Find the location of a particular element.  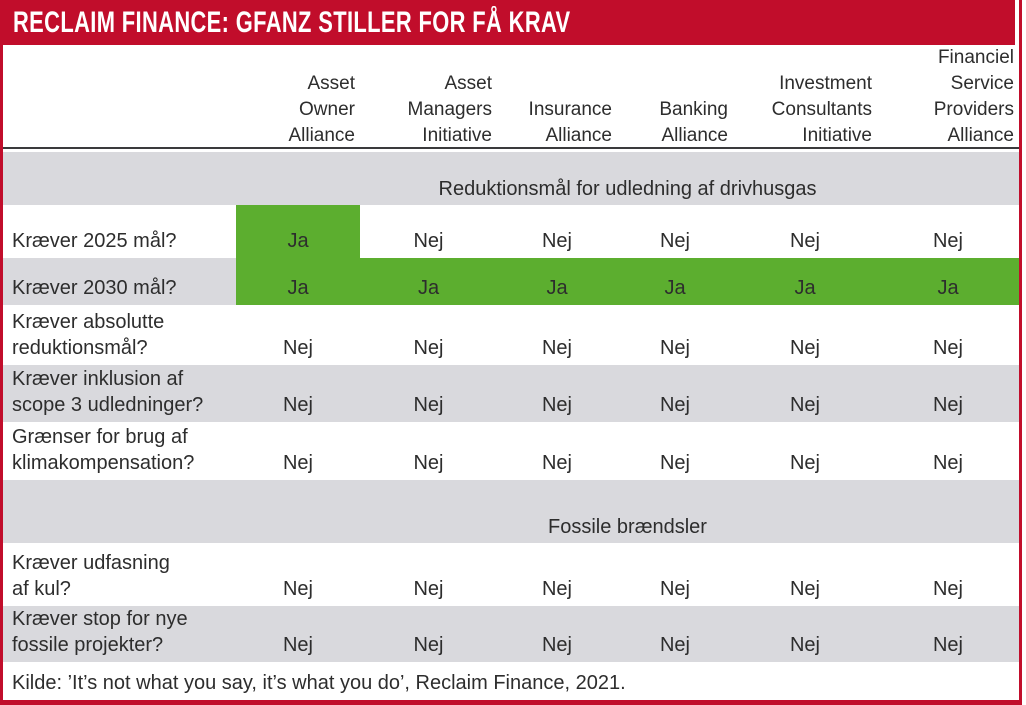

column-header: Financiel Service Providers Alliance is located at coordinates (973, 96).